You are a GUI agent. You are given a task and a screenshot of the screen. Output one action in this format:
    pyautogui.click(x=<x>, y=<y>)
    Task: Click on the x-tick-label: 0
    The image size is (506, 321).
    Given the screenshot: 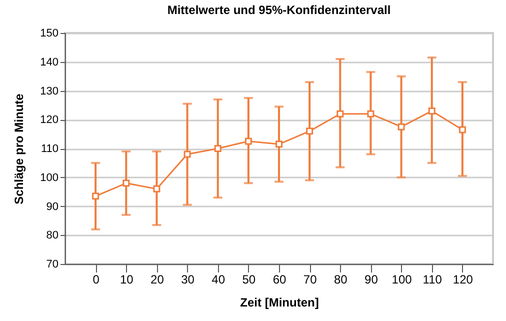 What is the action you would take?
    pyautogui.click(x=96, y=279)
    